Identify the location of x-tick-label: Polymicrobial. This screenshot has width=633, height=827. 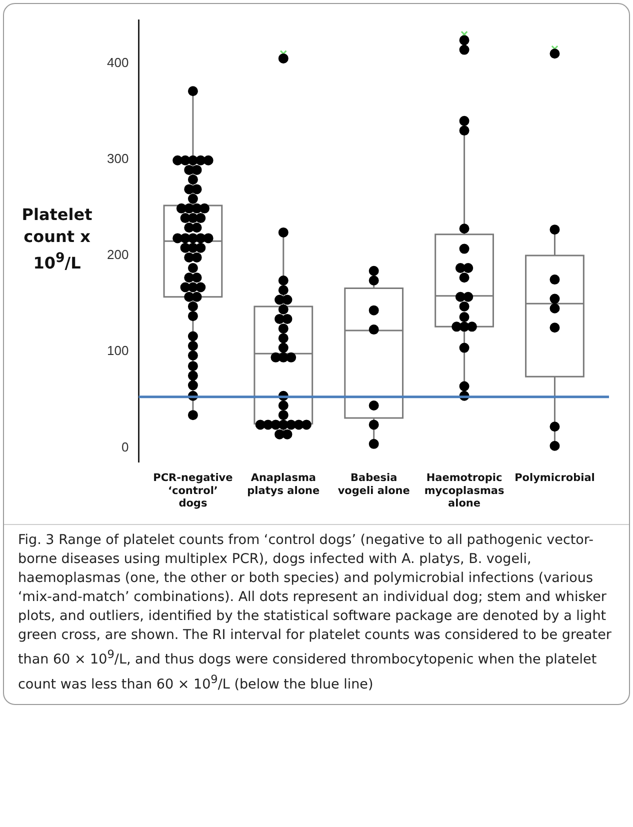
(554, 478).